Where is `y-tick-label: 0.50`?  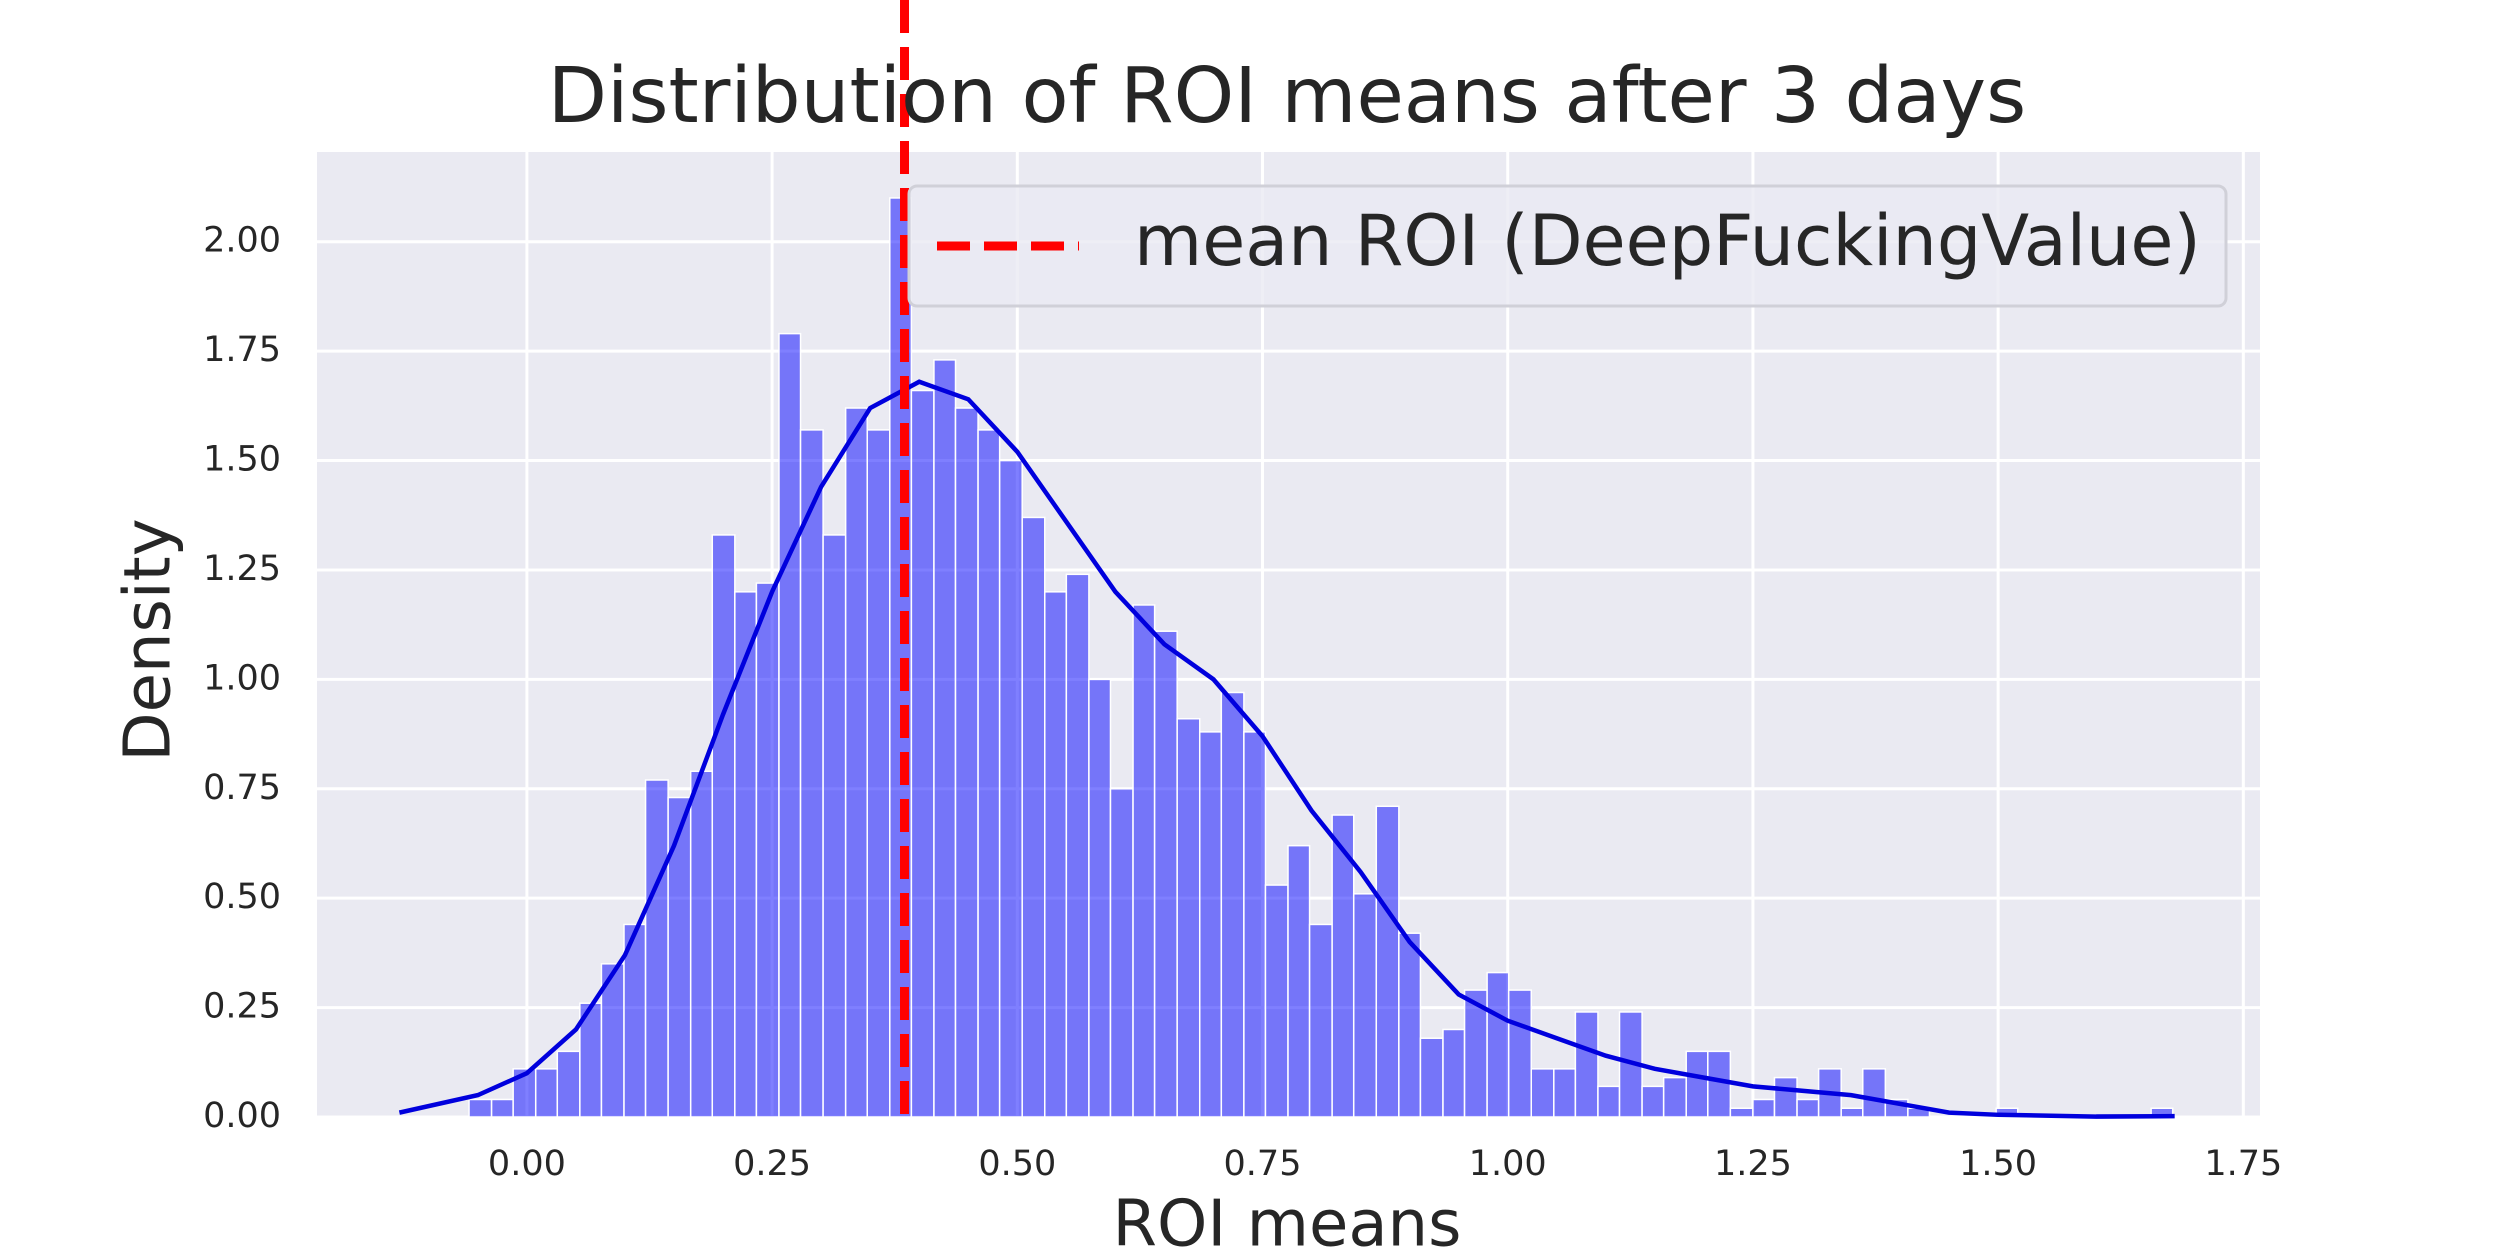 y-tick-label: 0.50 is located at coordinates (242, 897).